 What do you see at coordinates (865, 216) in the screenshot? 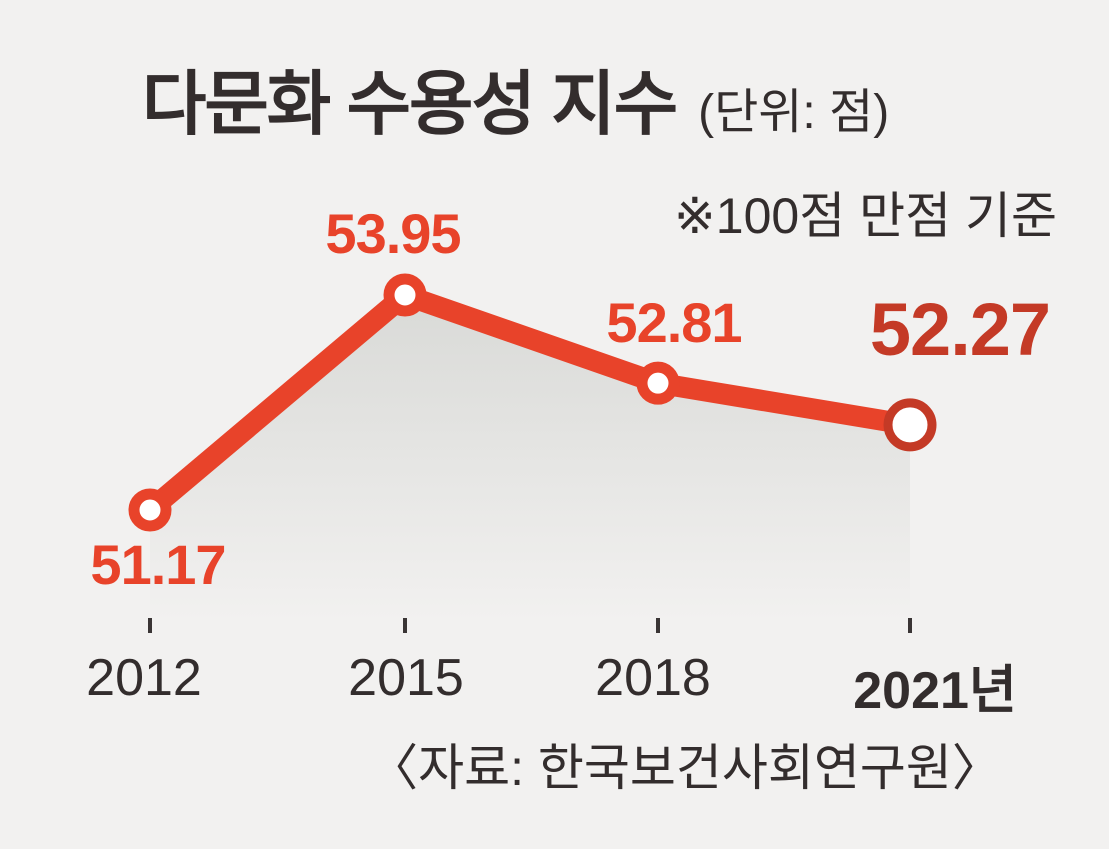
I see `note-label: ※100점 만점 기준` at bounding box center [865, 216].